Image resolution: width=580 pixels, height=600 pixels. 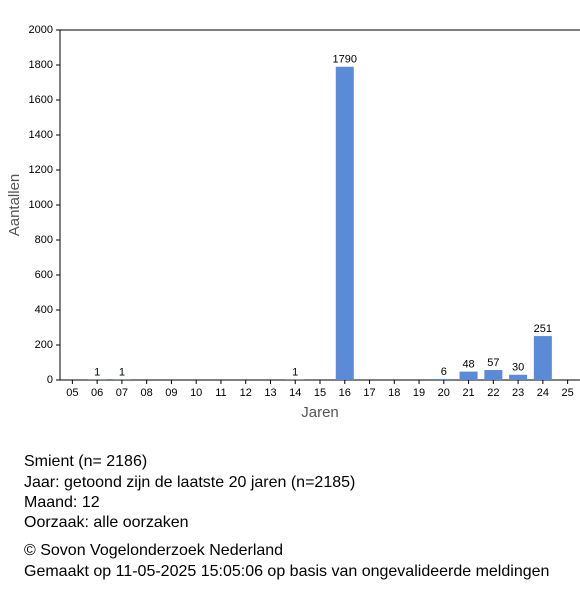 What do you see at coordinates (196, 393) in the screenshot?
I see `x-tick-label: 10` at bounding box center [196, 393].